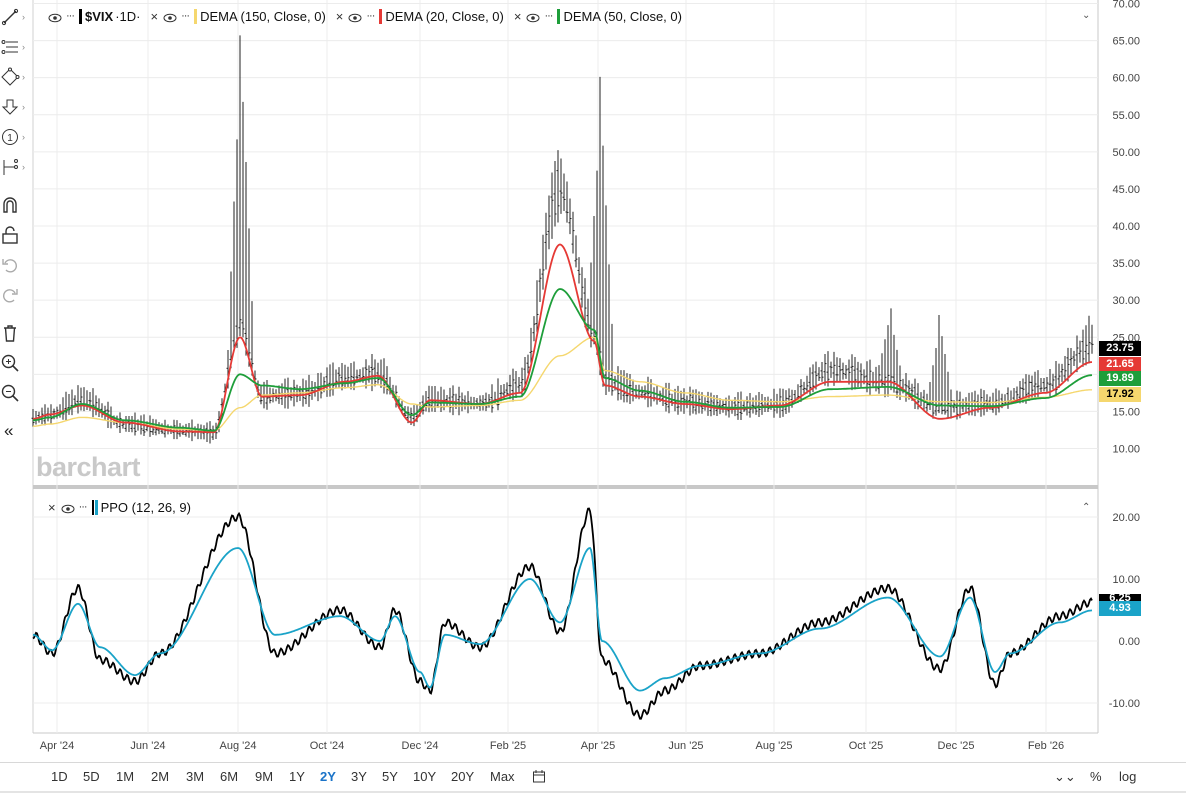 The image size is (1186, 794). Describe the element at coordinates (327, 746) in the screenshot. I see `x-tick-label: Oct '24` at that location.